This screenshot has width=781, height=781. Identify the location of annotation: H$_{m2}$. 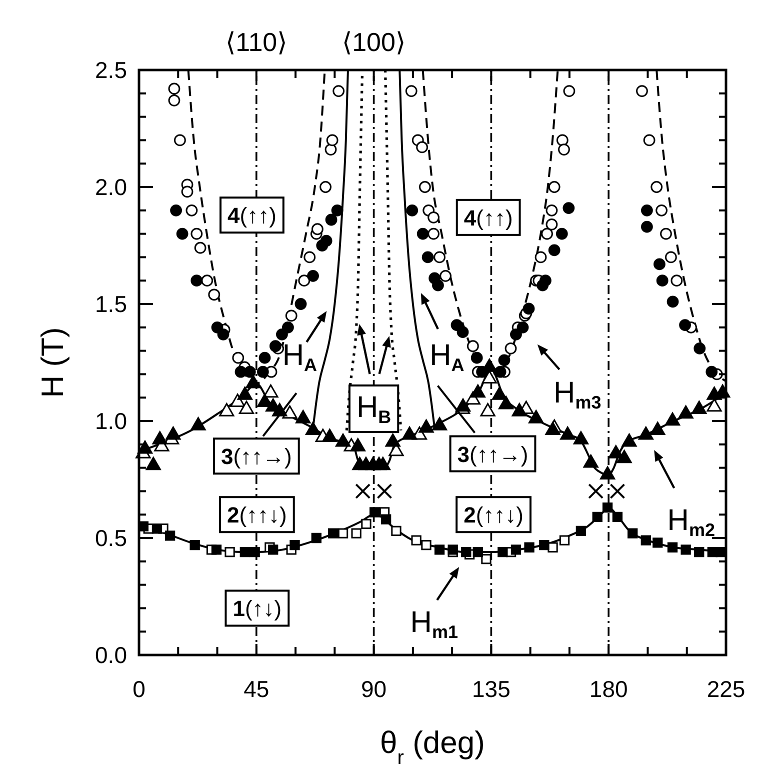
(691, 522).